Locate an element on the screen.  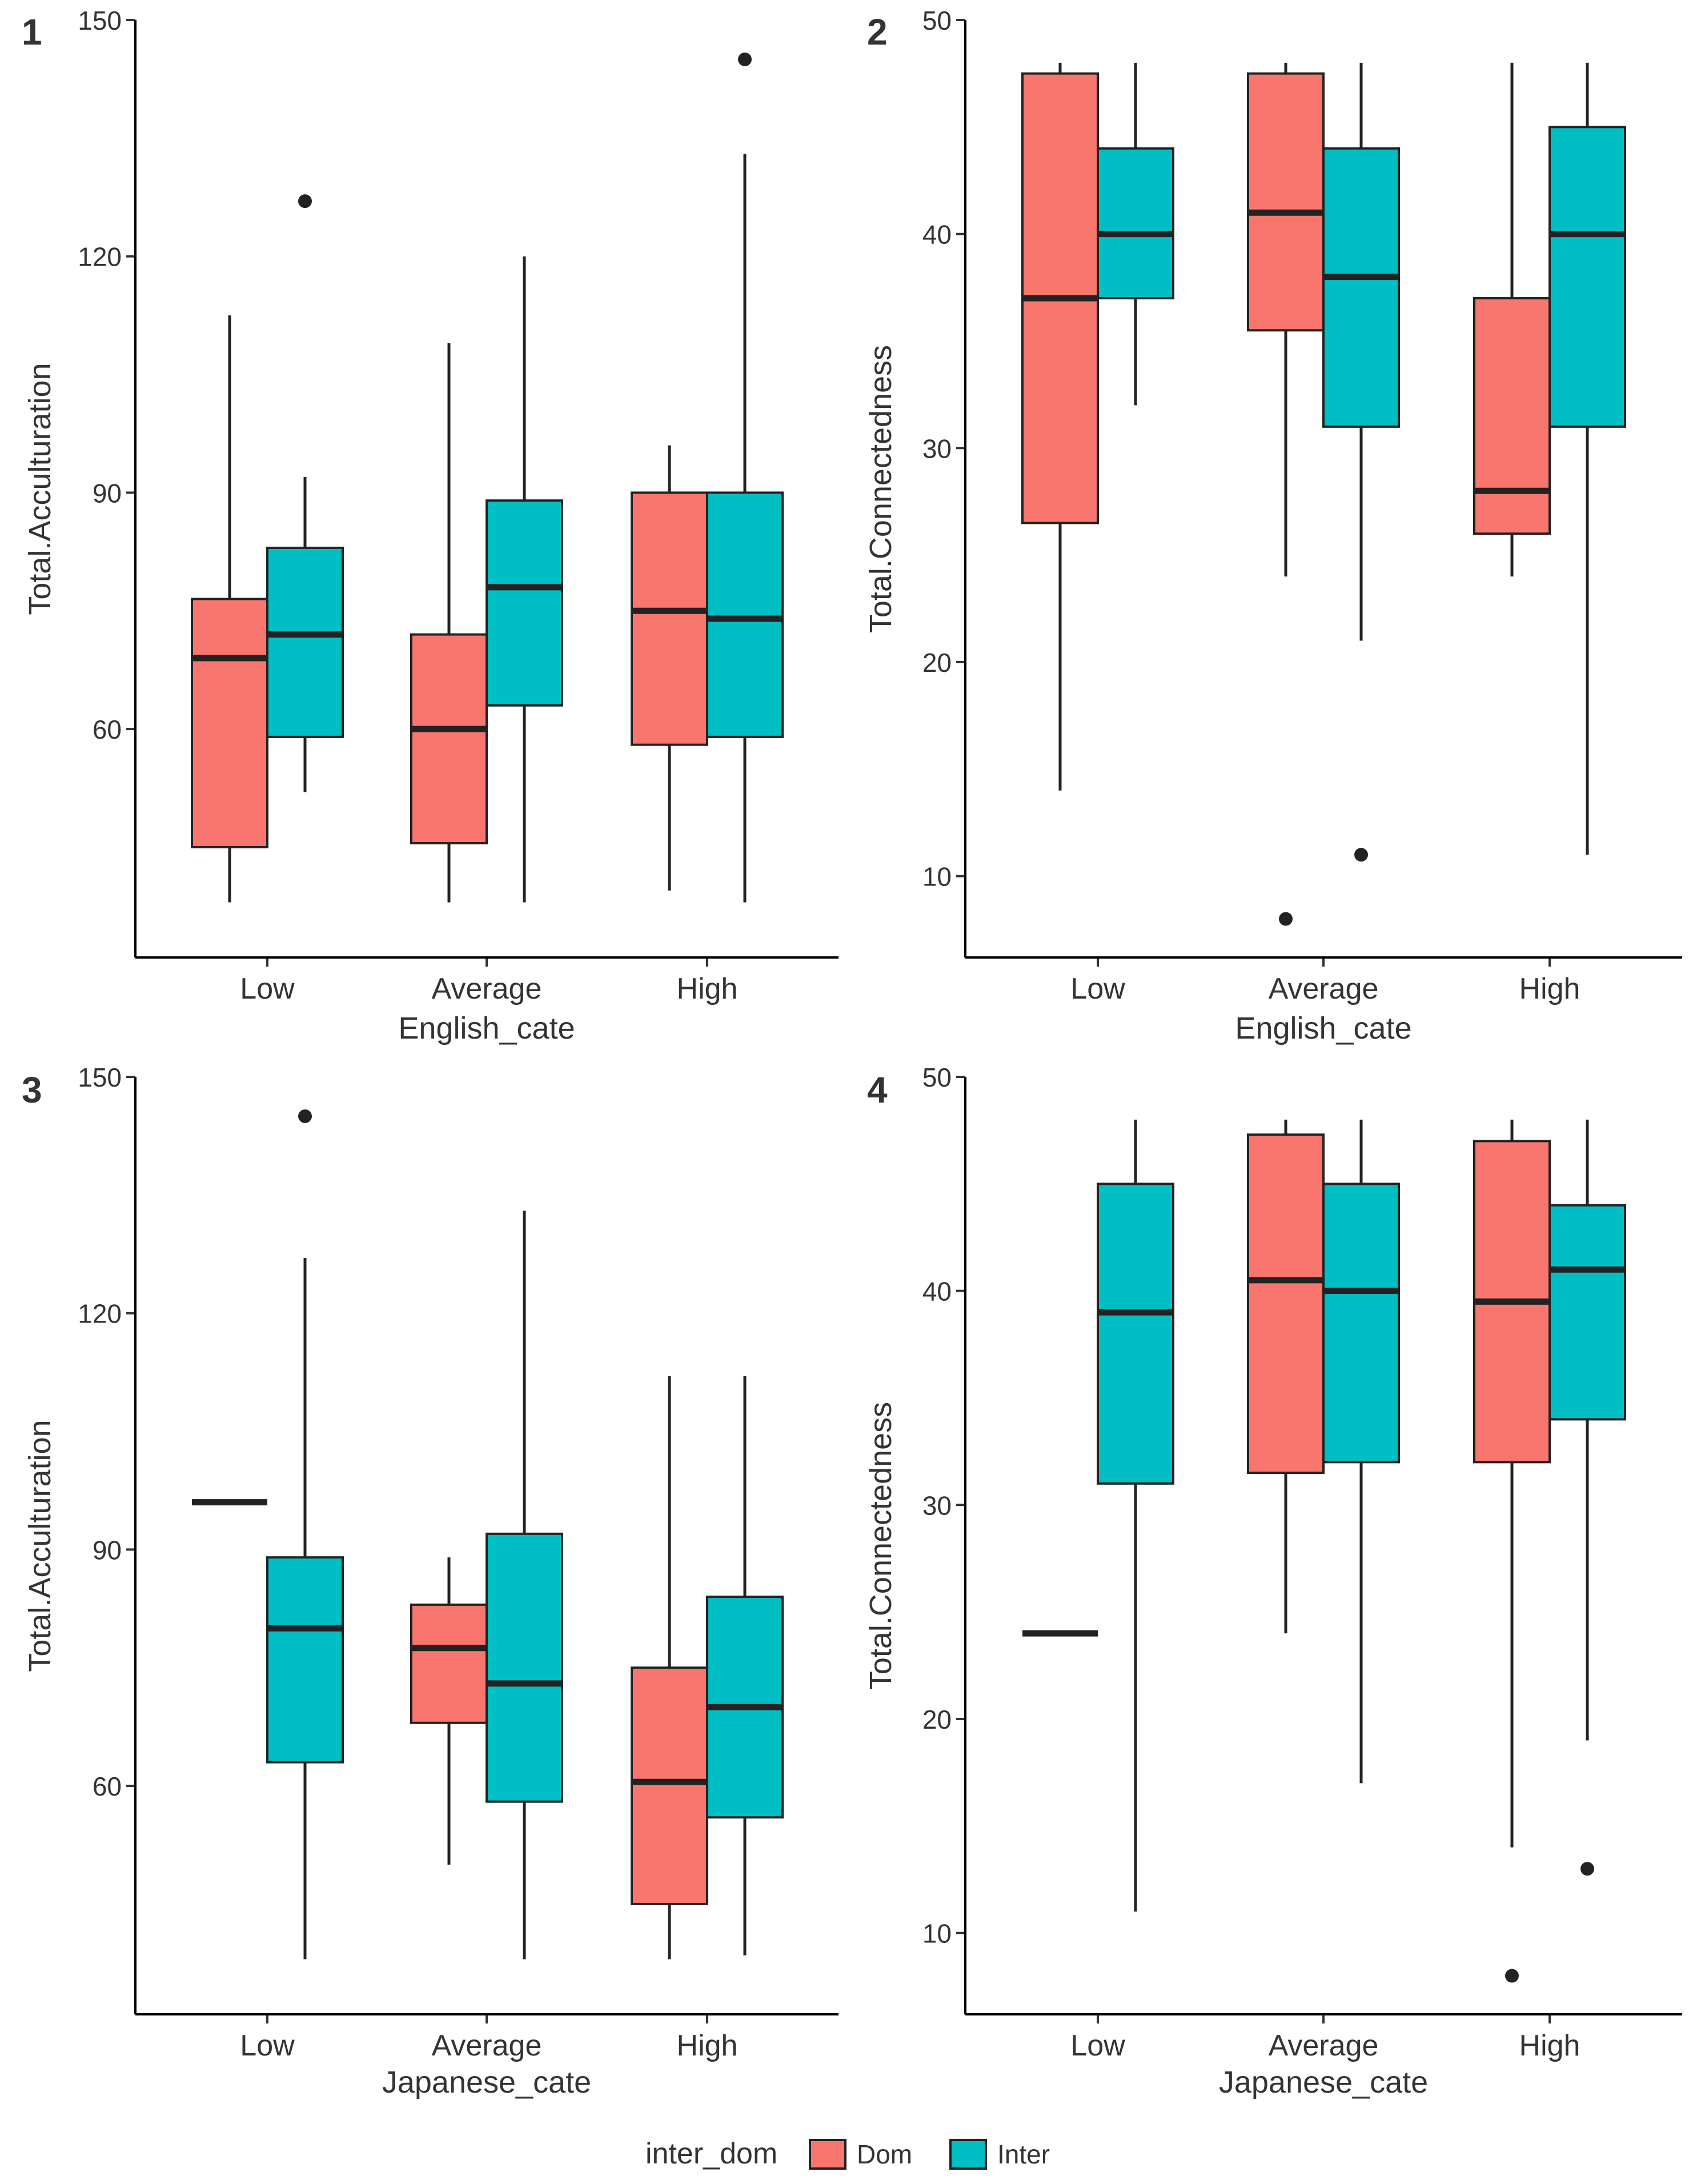
legend-label-dom: Dom is located at coordinates (884, 2154).